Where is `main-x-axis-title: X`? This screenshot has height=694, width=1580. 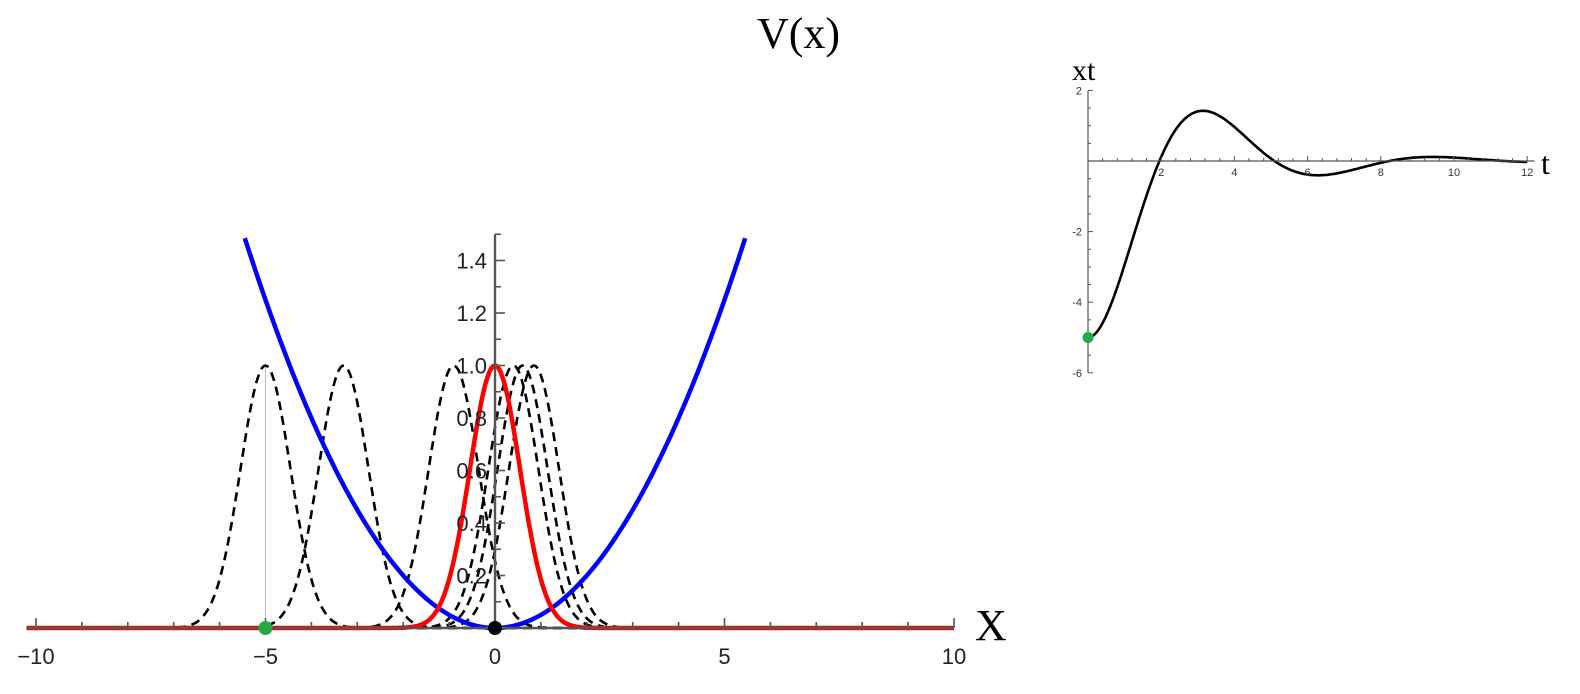
main-x-axis-title: X is located at coordinates (991, 625).